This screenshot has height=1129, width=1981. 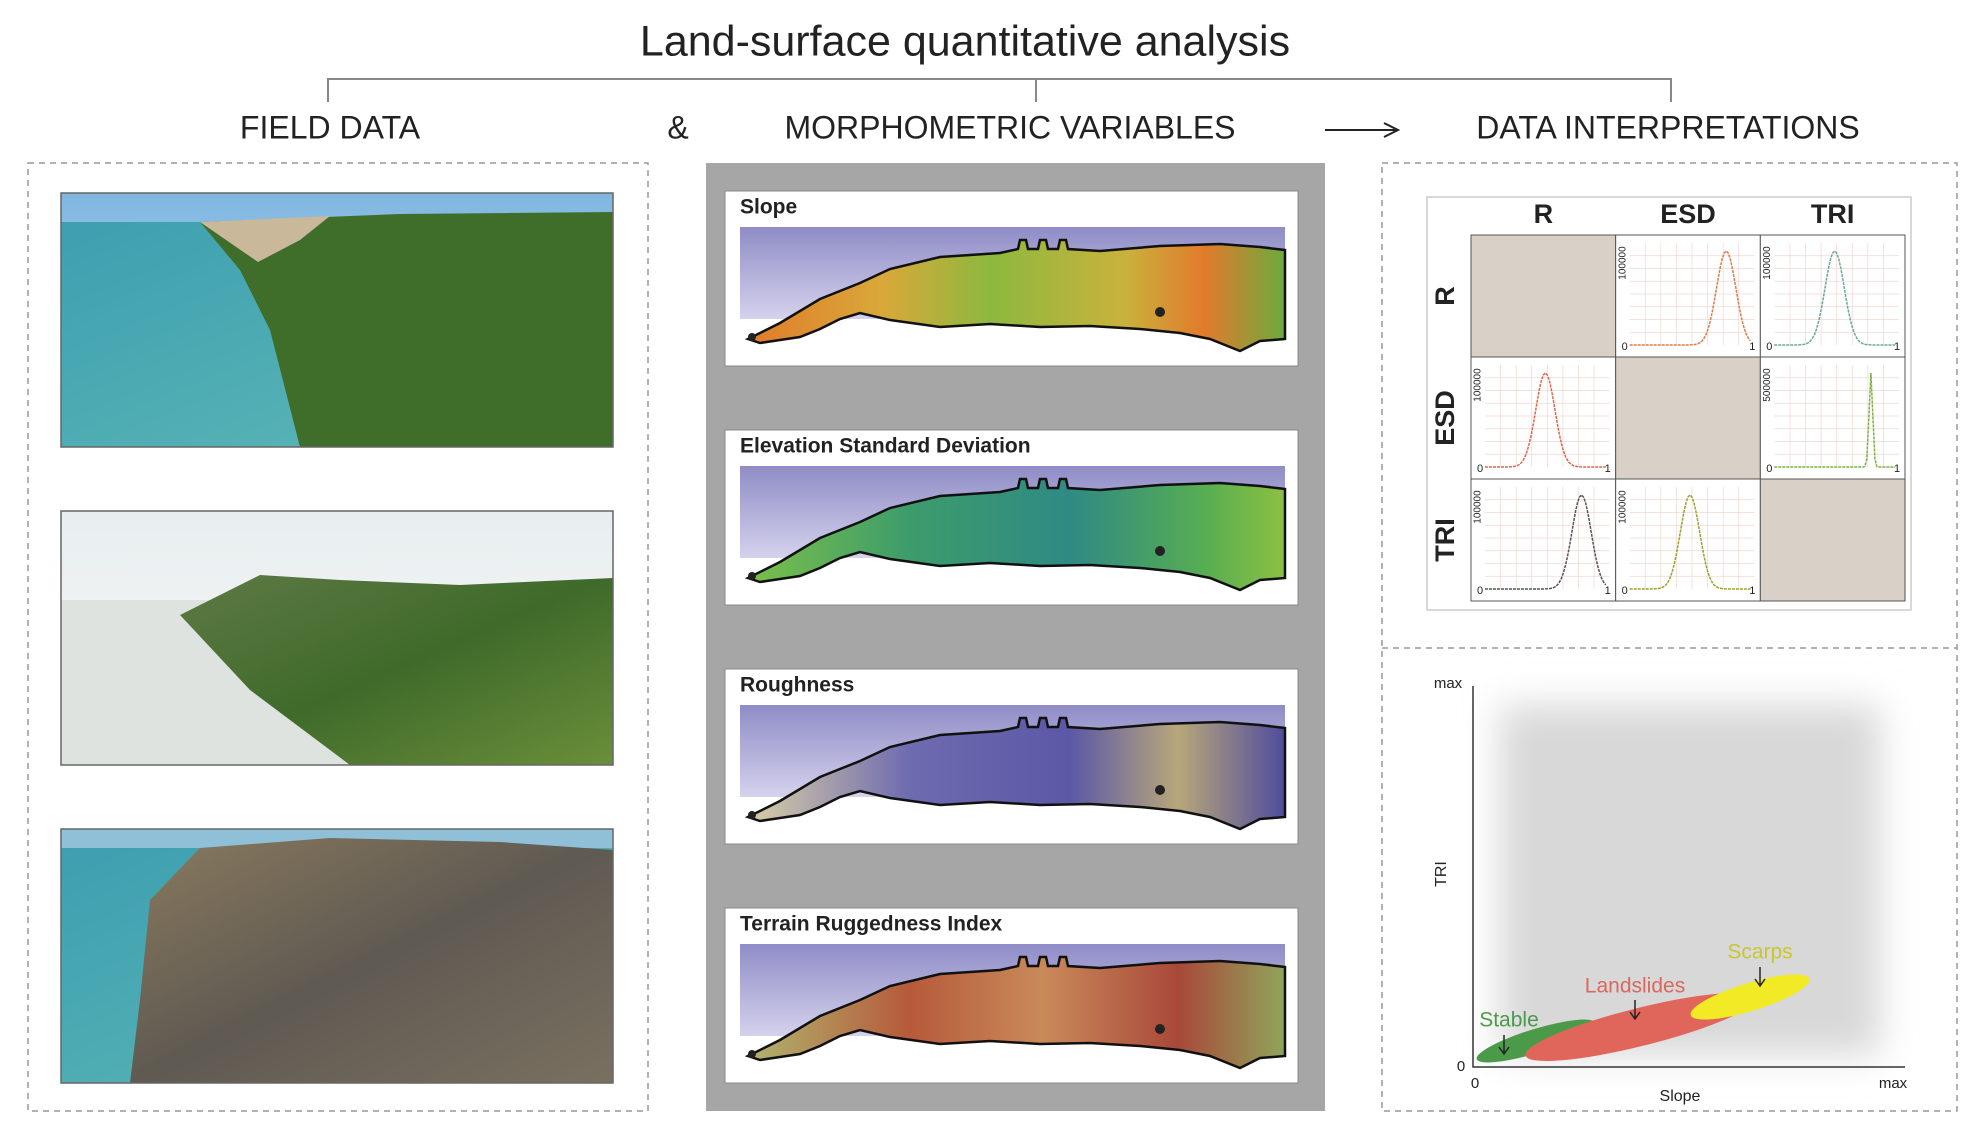 I want to click on map-title: Elevation Standard Deviation, so click(x=885, y=446).